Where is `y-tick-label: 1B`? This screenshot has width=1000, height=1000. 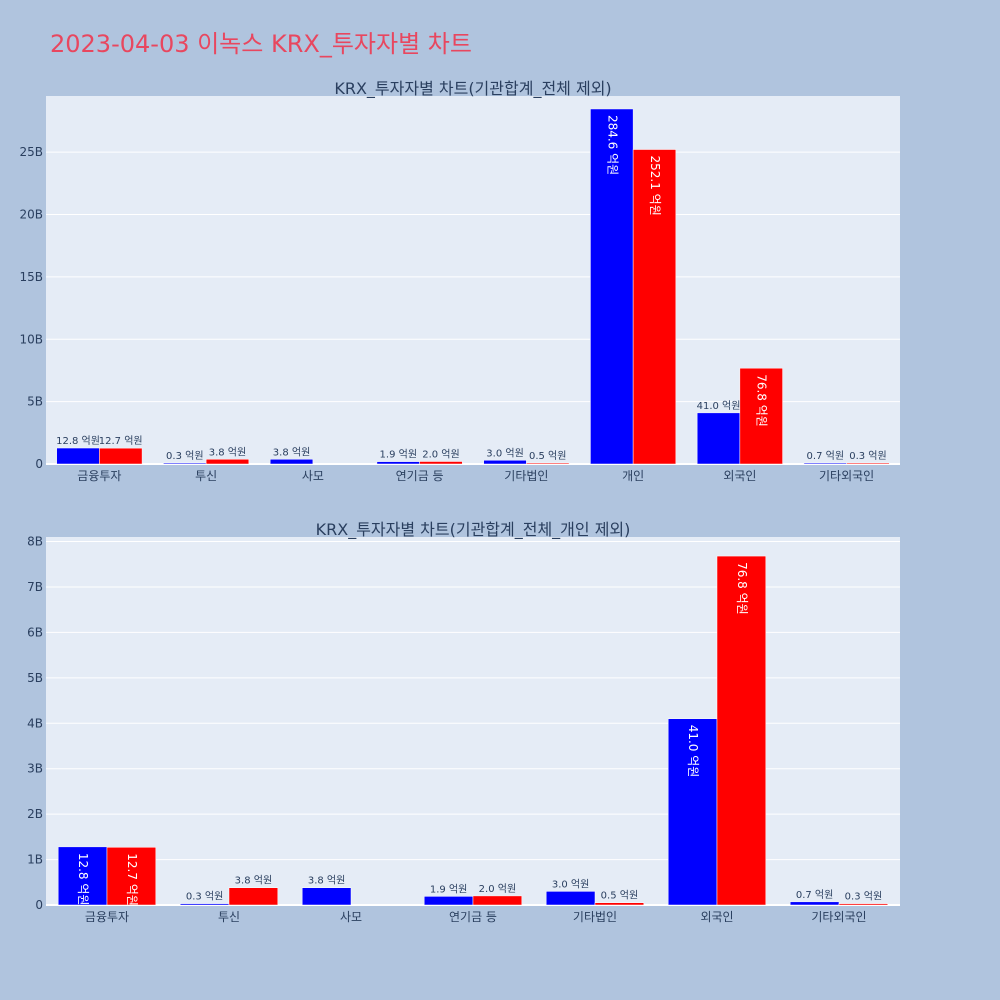 y-tick-label: 1B is located at coordinates (35, 860).